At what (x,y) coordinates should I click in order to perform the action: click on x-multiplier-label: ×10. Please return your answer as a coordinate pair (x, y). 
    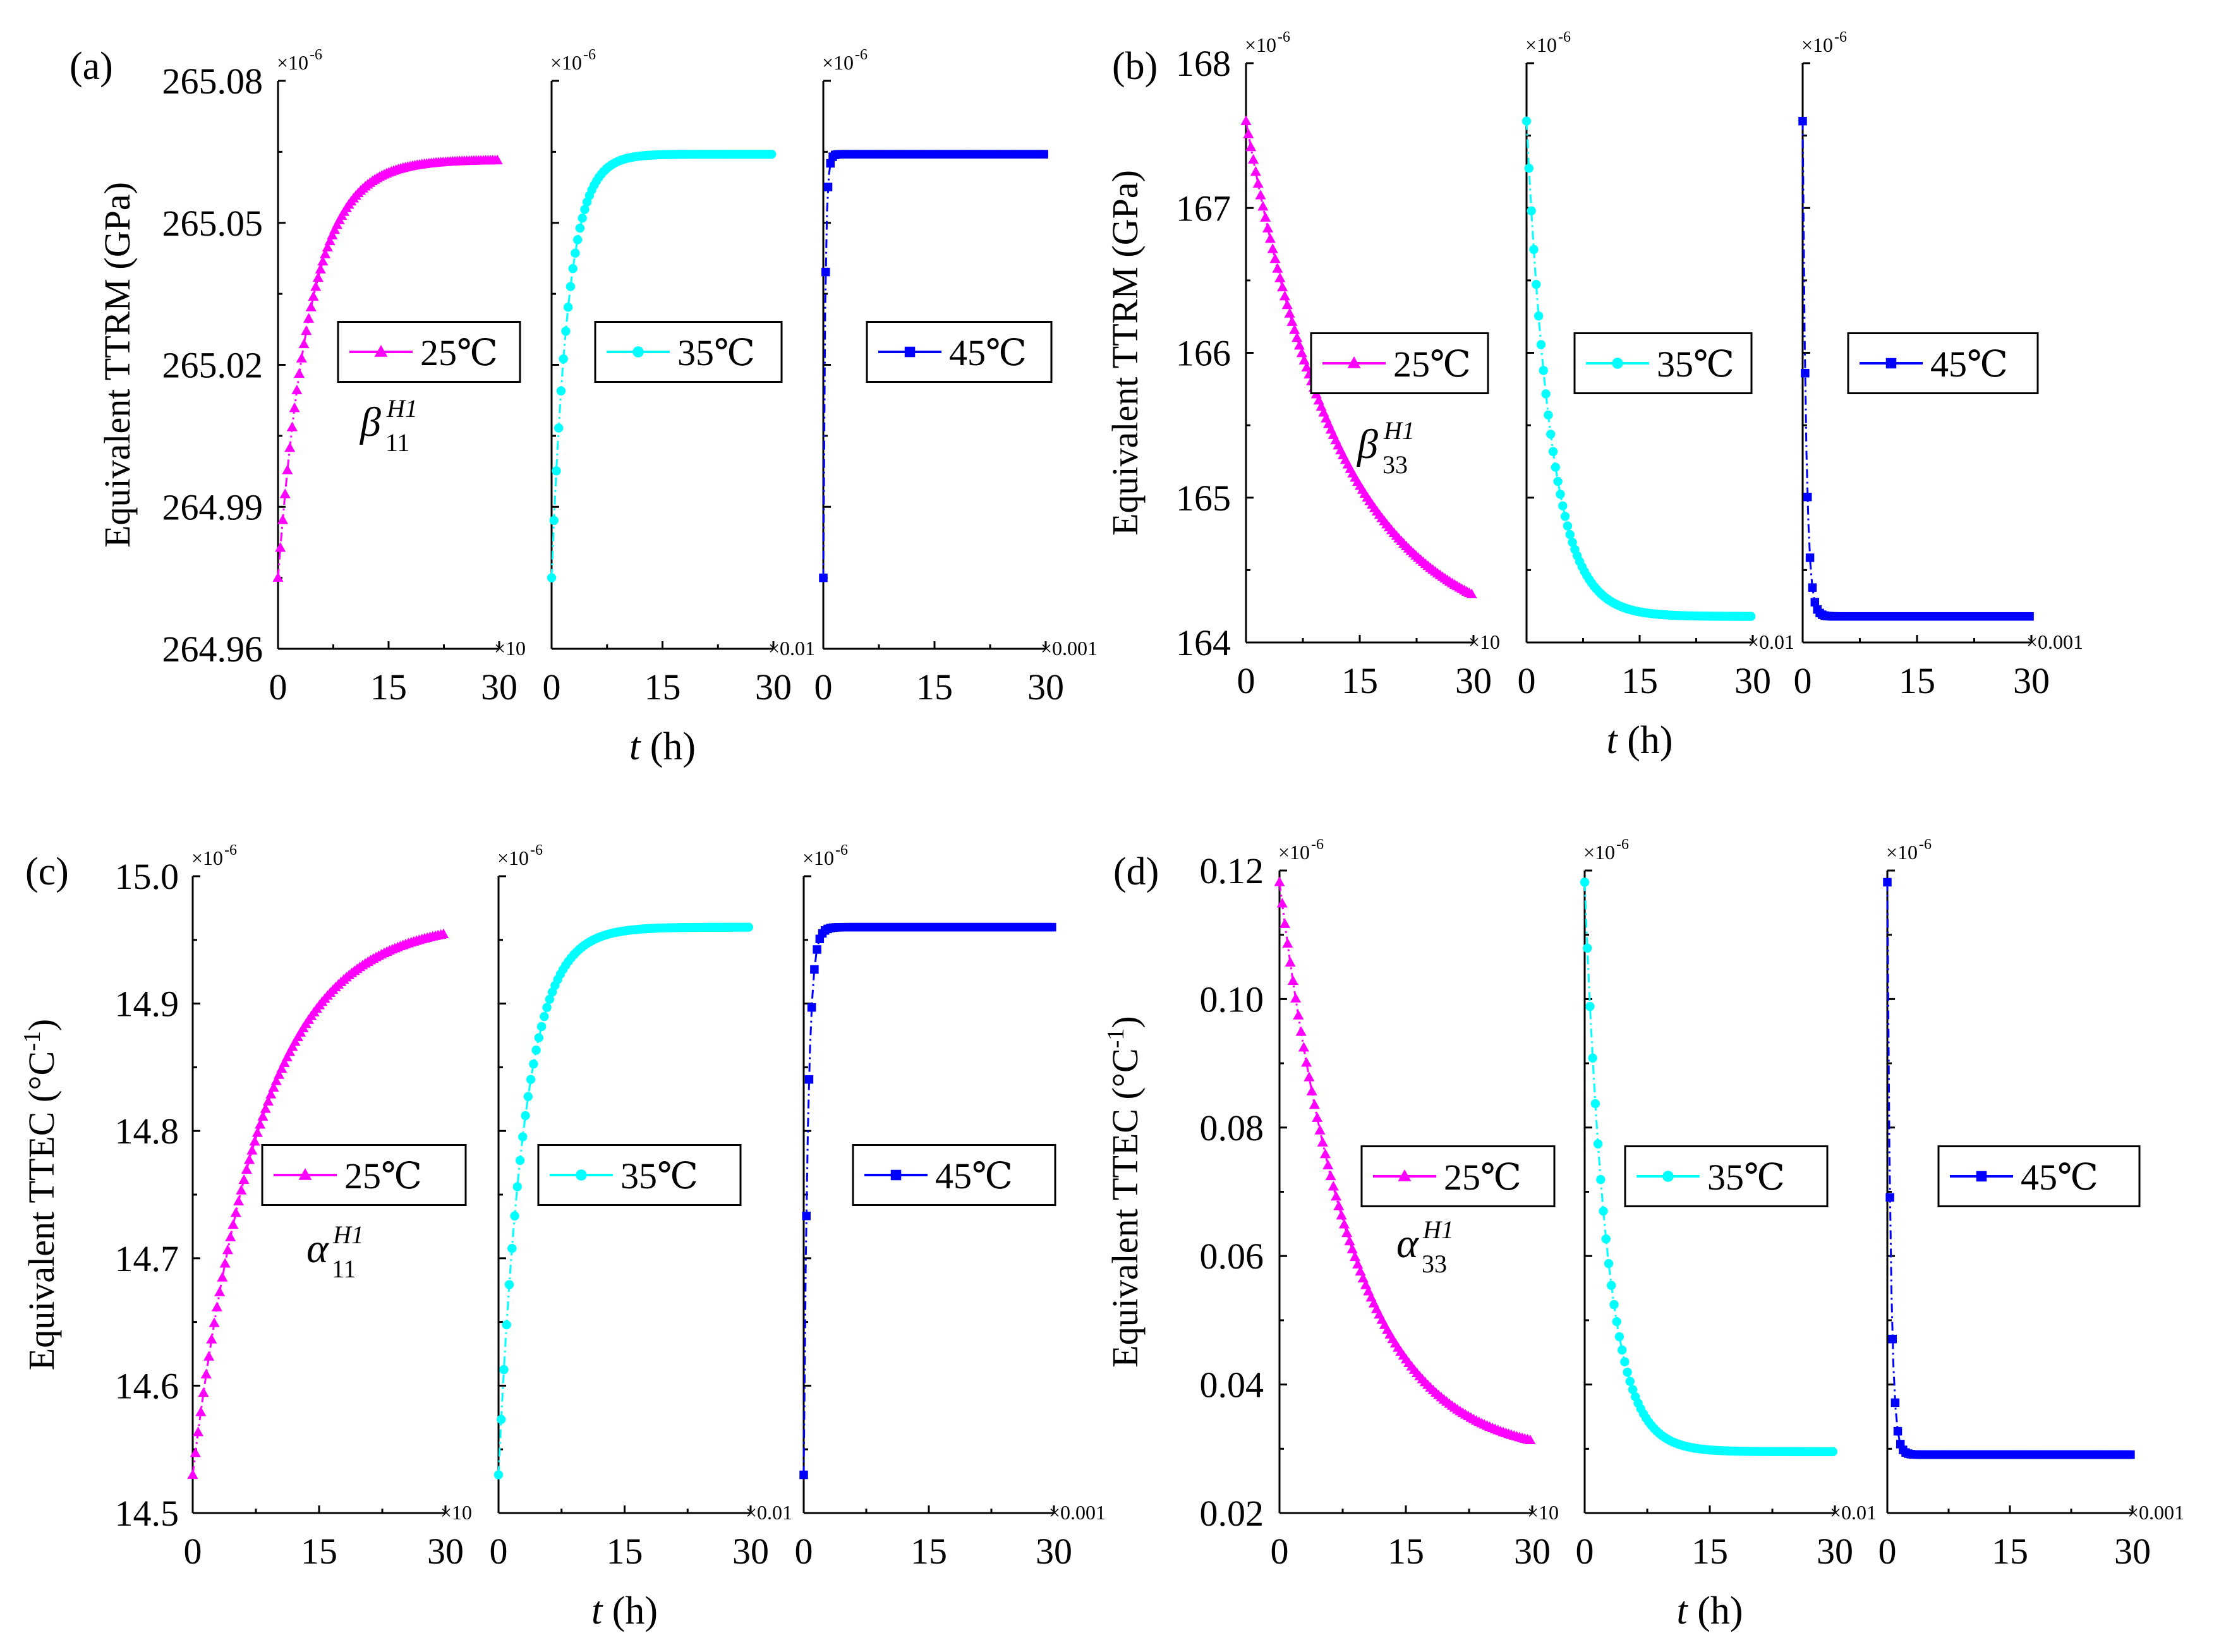
    Looking at the image, I should click on (1543, 1512).